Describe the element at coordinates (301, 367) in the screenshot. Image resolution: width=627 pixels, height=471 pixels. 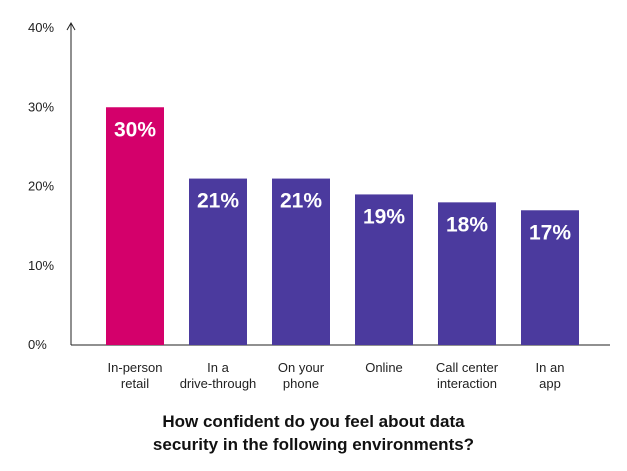
I see `x-tick-label: On your` at that location.